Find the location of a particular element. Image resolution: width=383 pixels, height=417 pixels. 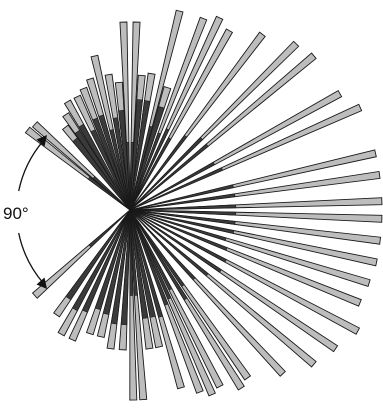

angle-arc-lower is located at coordinates (31, 258).